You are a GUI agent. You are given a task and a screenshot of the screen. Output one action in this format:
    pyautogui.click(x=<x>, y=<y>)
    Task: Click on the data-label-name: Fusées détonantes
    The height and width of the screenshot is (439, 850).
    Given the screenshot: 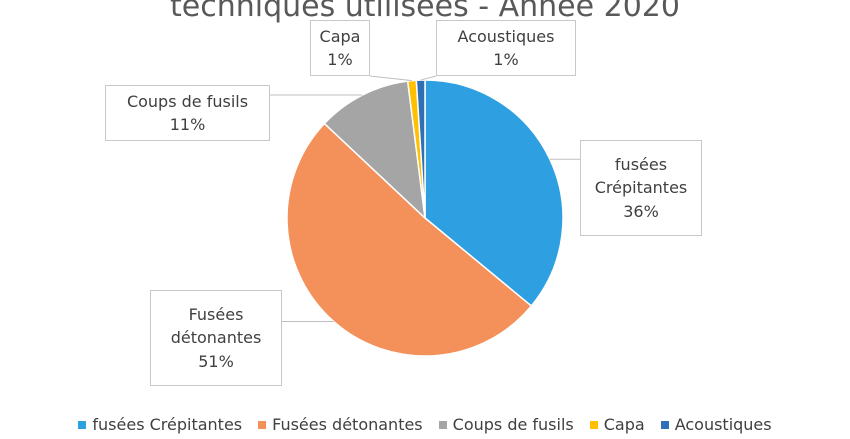 What is the action you would take?
    pyautogui.click(x=216, y=326)
    